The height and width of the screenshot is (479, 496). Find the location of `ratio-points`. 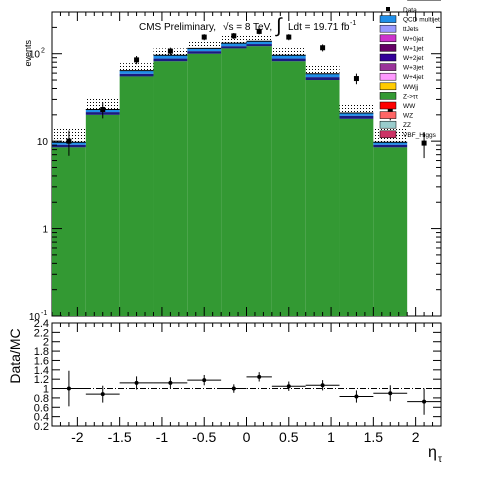

ratio-points is located at coordinates (246, 392).